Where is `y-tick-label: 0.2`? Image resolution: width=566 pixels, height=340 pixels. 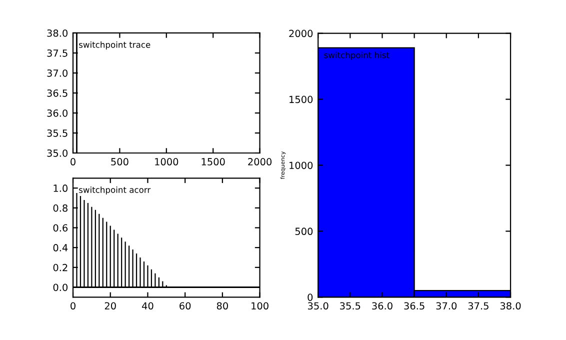
y-tick-label: 0.2 is located at coordinates (60, 268).